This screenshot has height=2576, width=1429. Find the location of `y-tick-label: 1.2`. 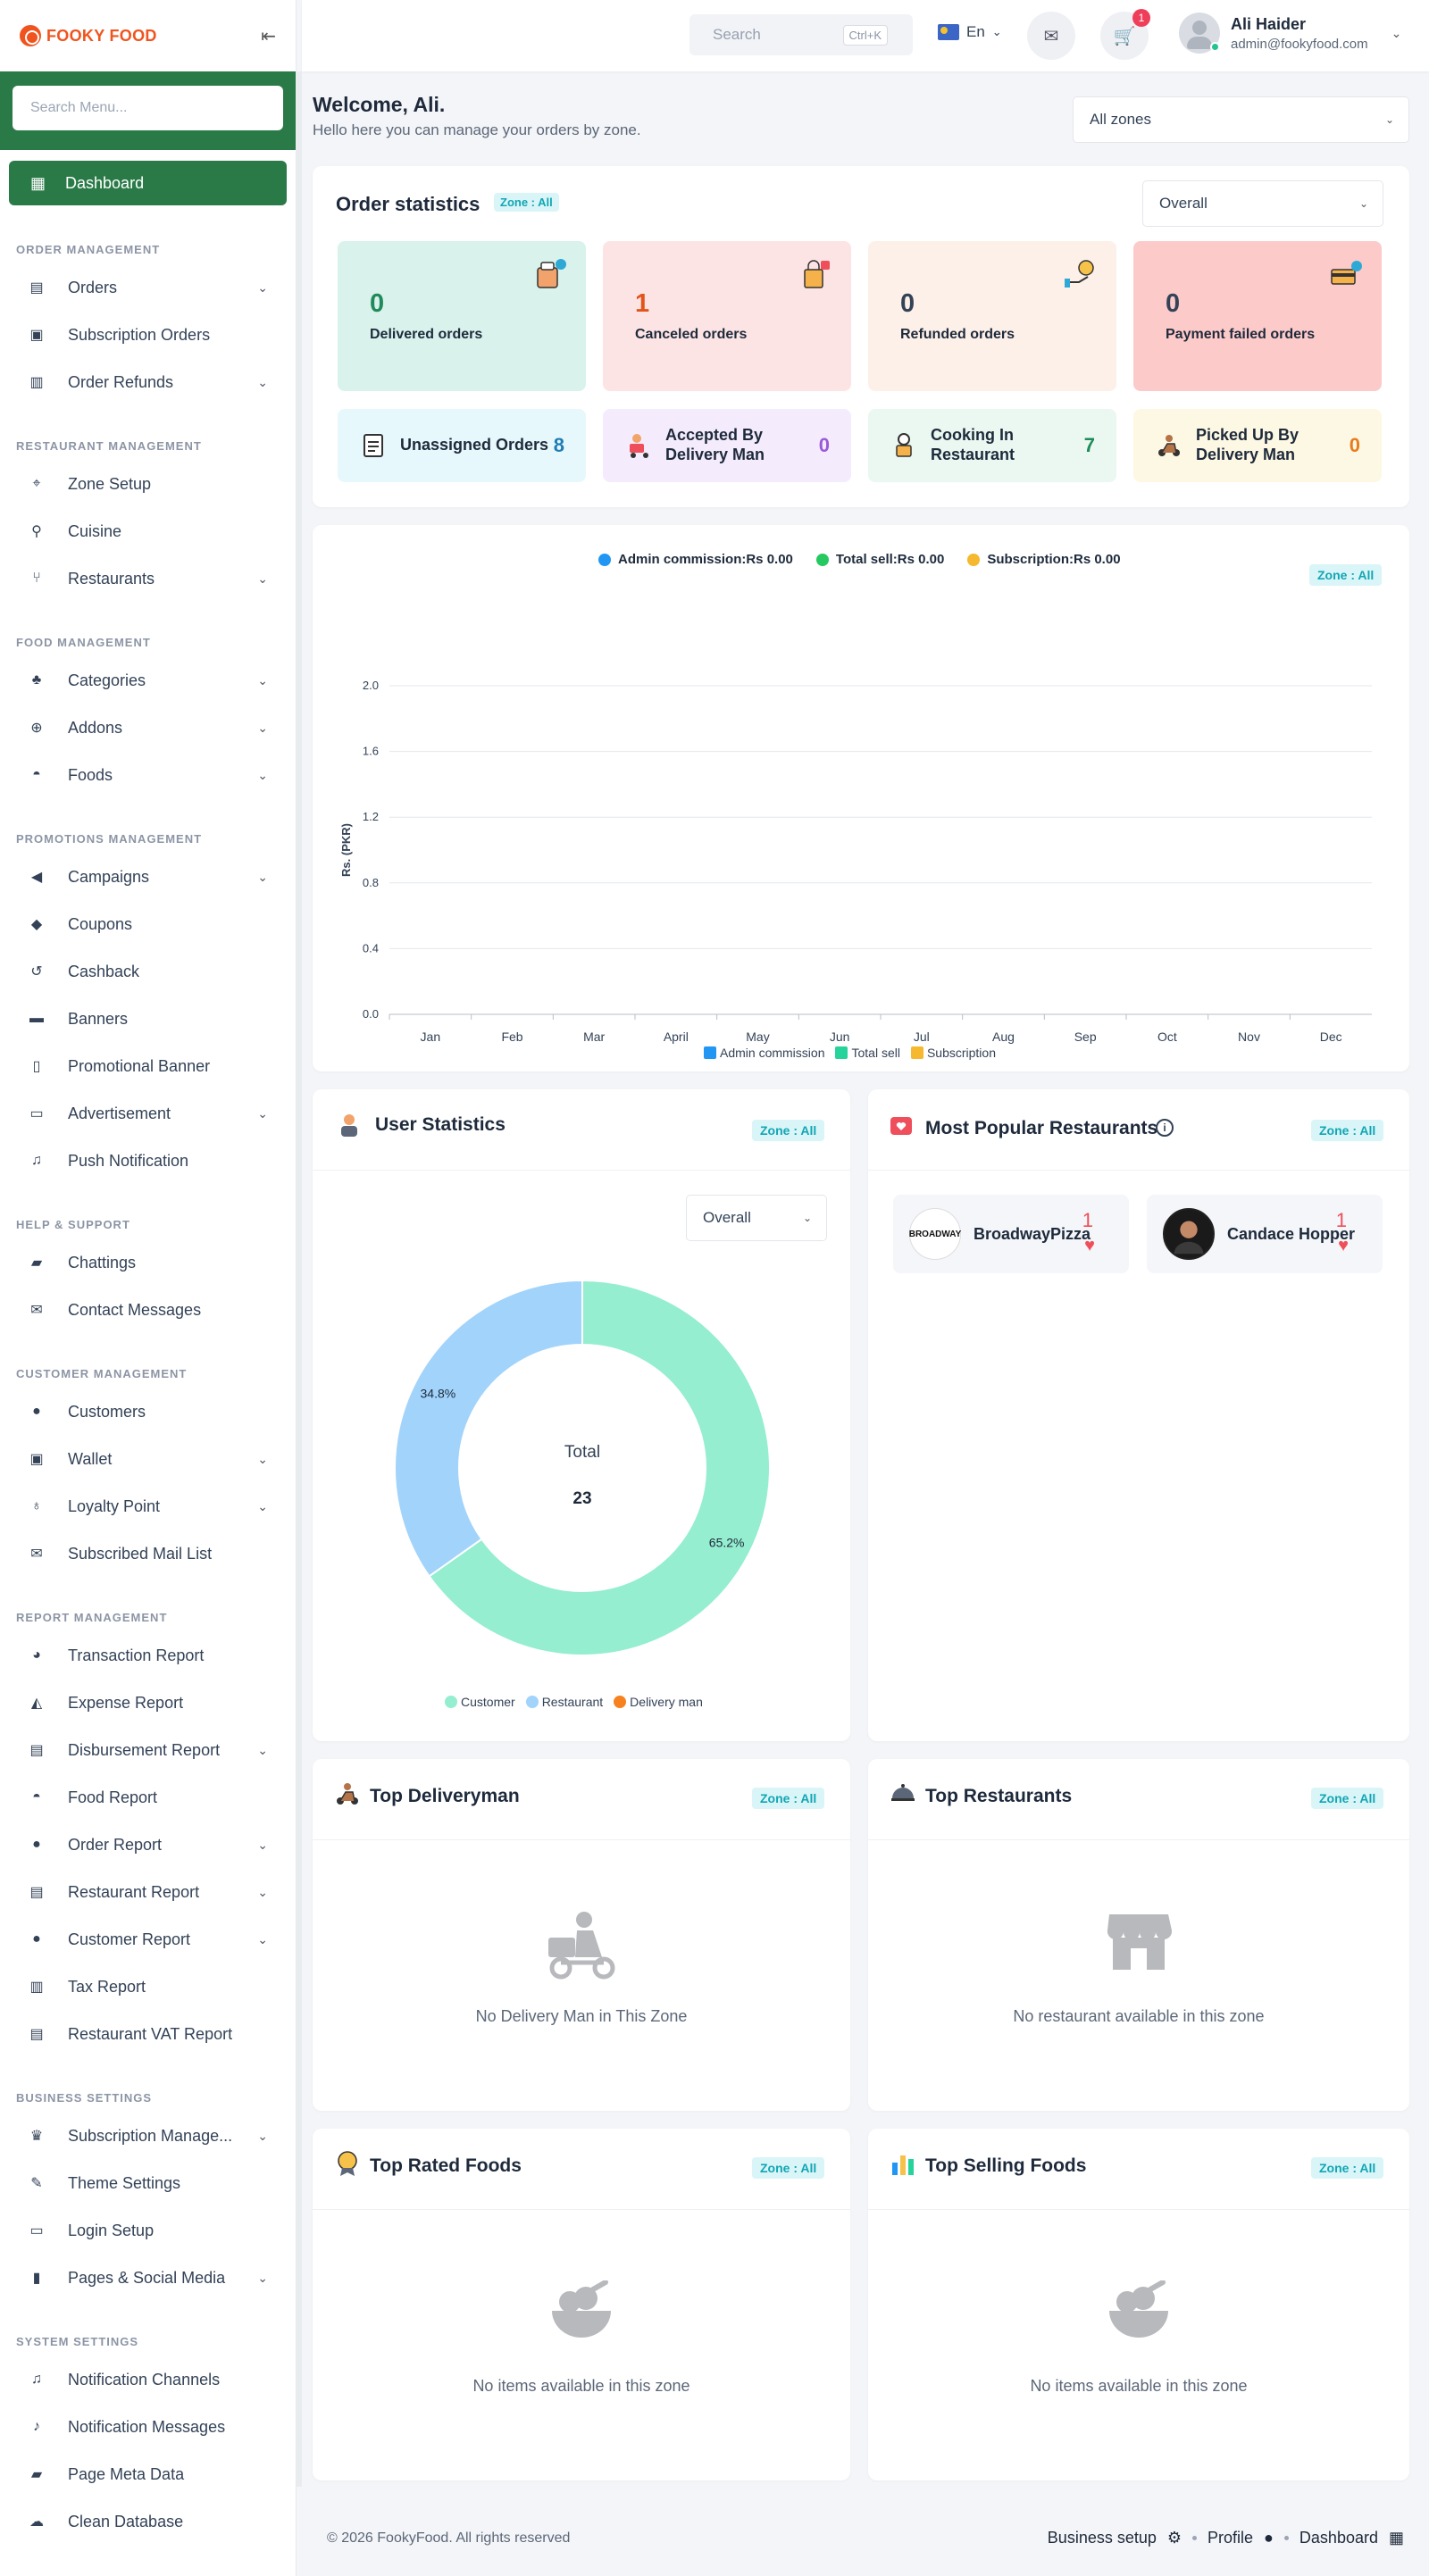

y-tick-label: 1.2 is located at coordinates (371, 816).